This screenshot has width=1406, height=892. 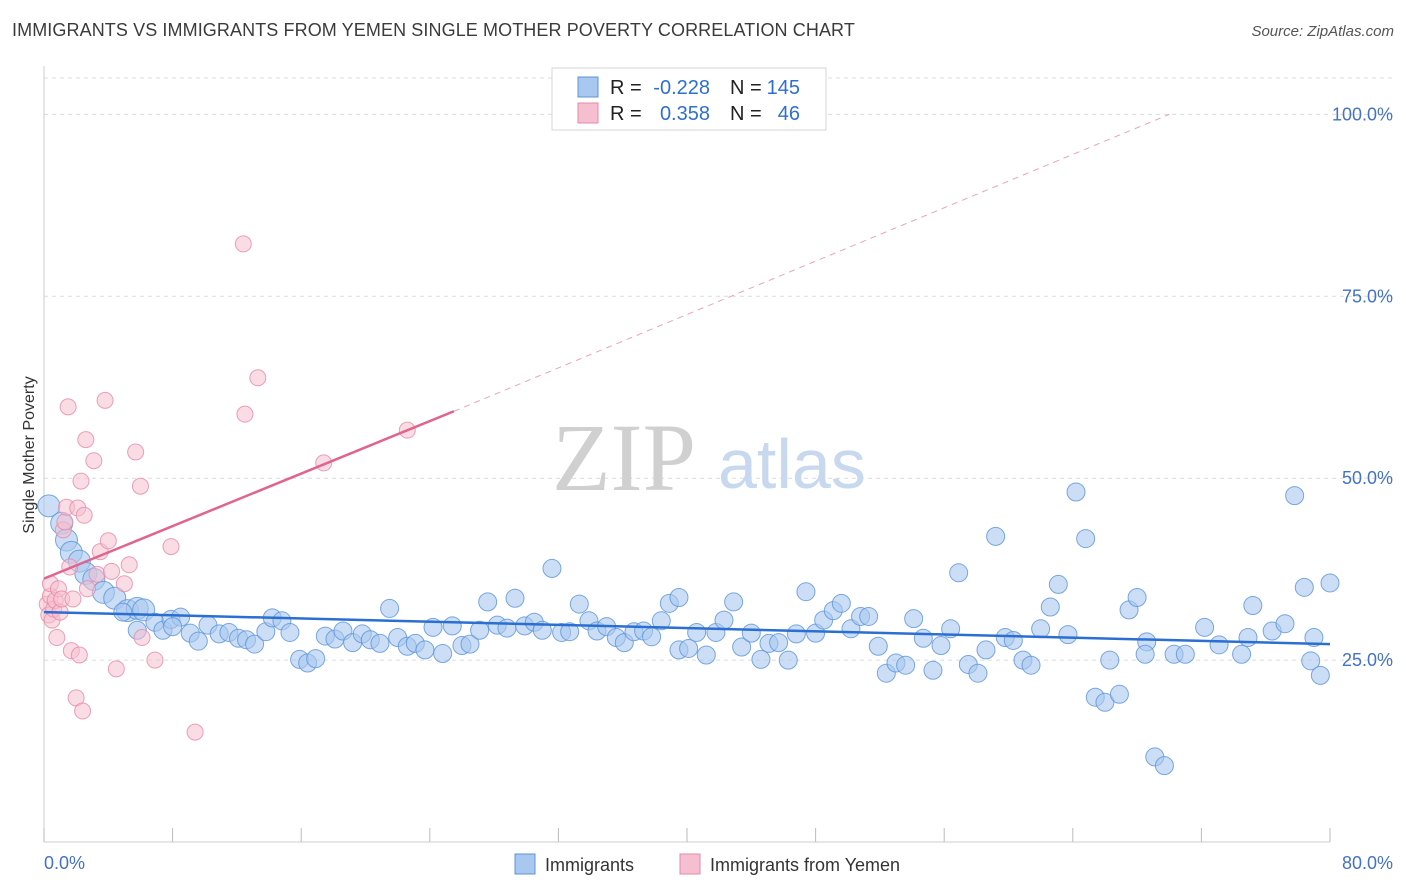 I want to click on legend-yemen-swatch, so click(x=690, y=864).